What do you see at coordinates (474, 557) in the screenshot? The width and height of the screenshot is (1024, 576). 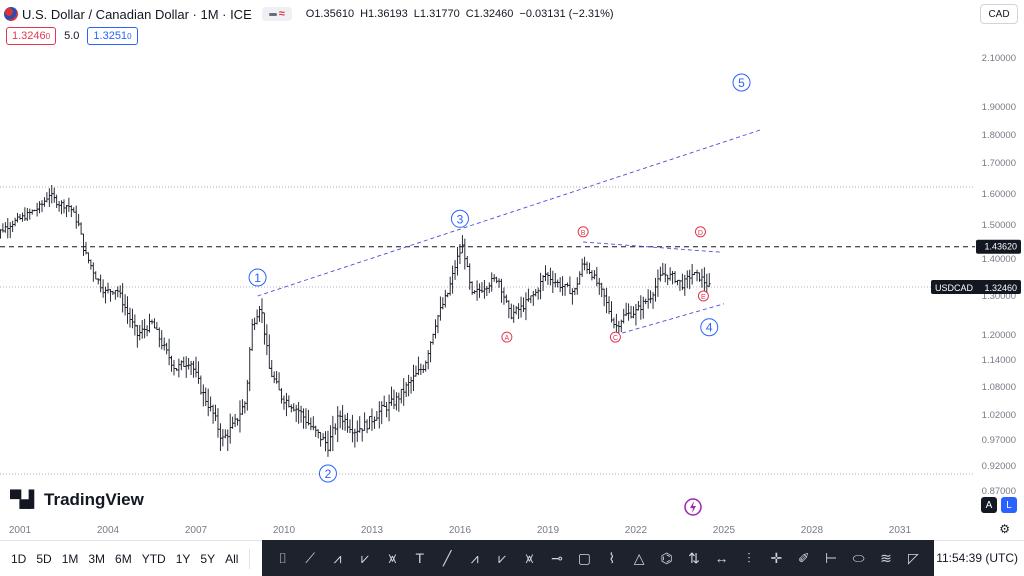 I see `ac-icon: ⩘` at bounding box center [474, 557].